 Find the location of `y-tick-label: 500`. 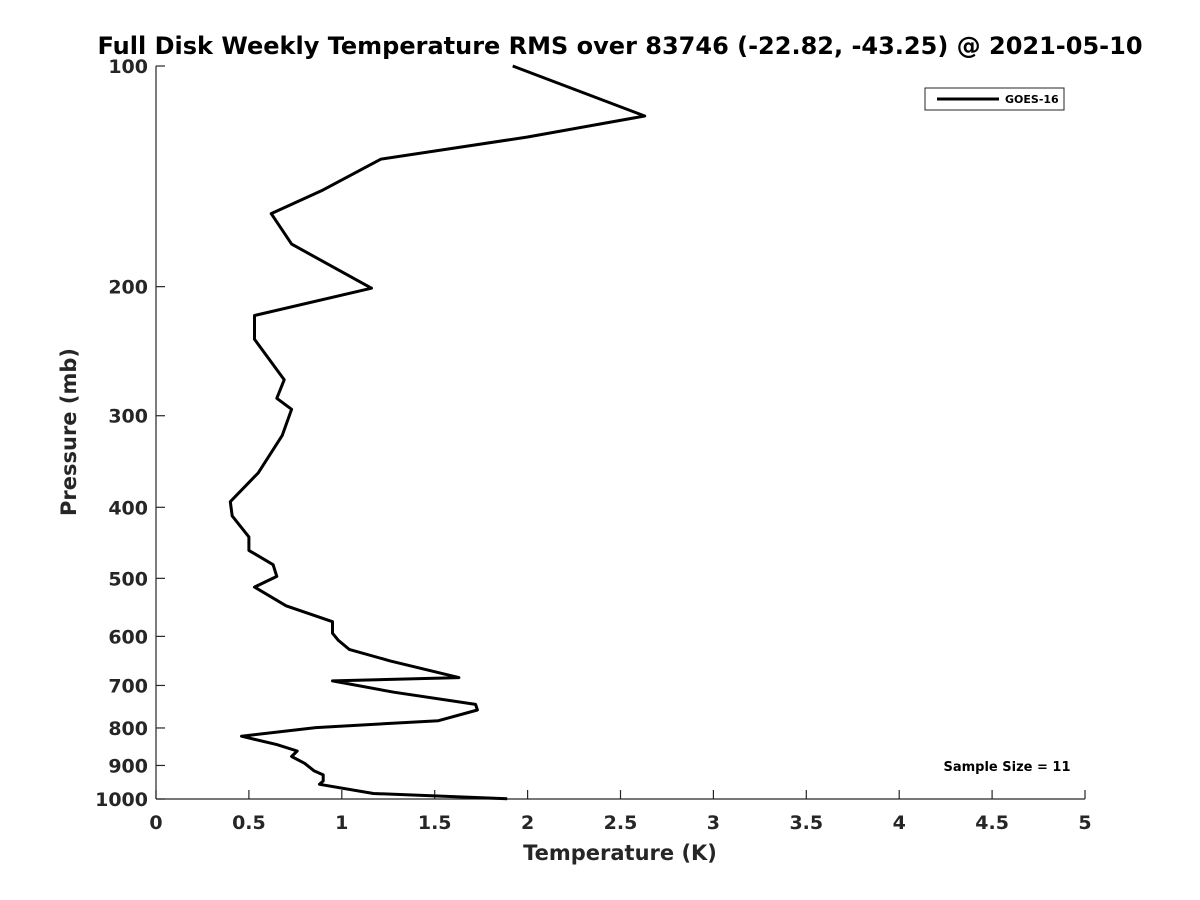

y-tick-label: 500 is located at coordinates (128, 579).